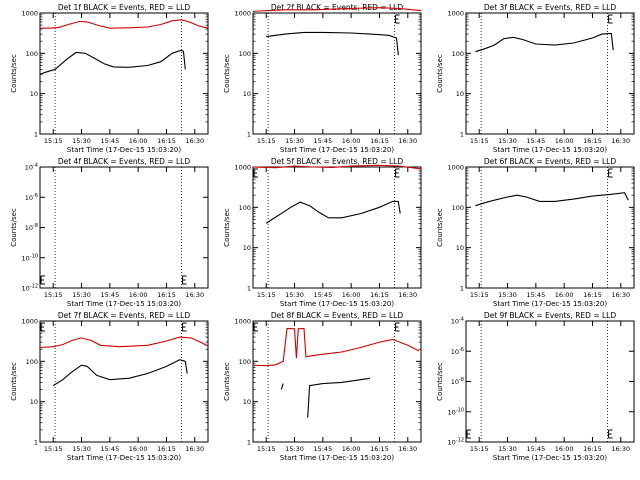 The image size is (640, 480). I want to click on y-tick-label: 10⁻¹², so click(456, 442).